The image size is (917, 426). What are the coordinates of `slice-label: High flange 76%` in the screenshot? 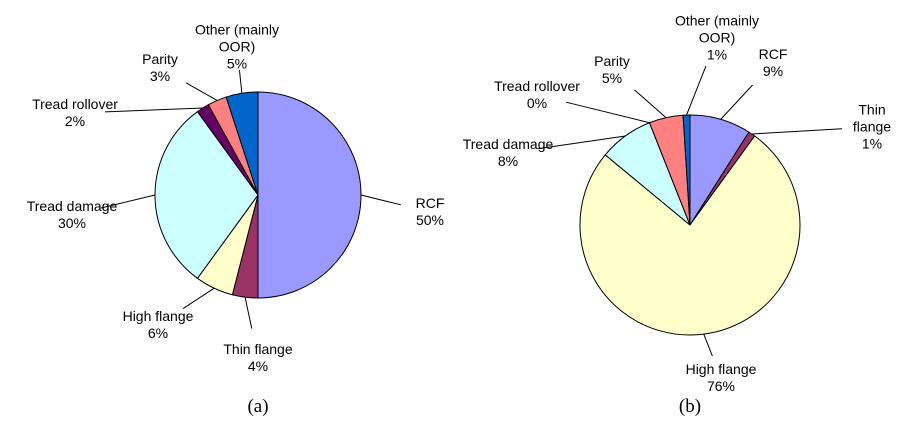 It's located at (721, 378).